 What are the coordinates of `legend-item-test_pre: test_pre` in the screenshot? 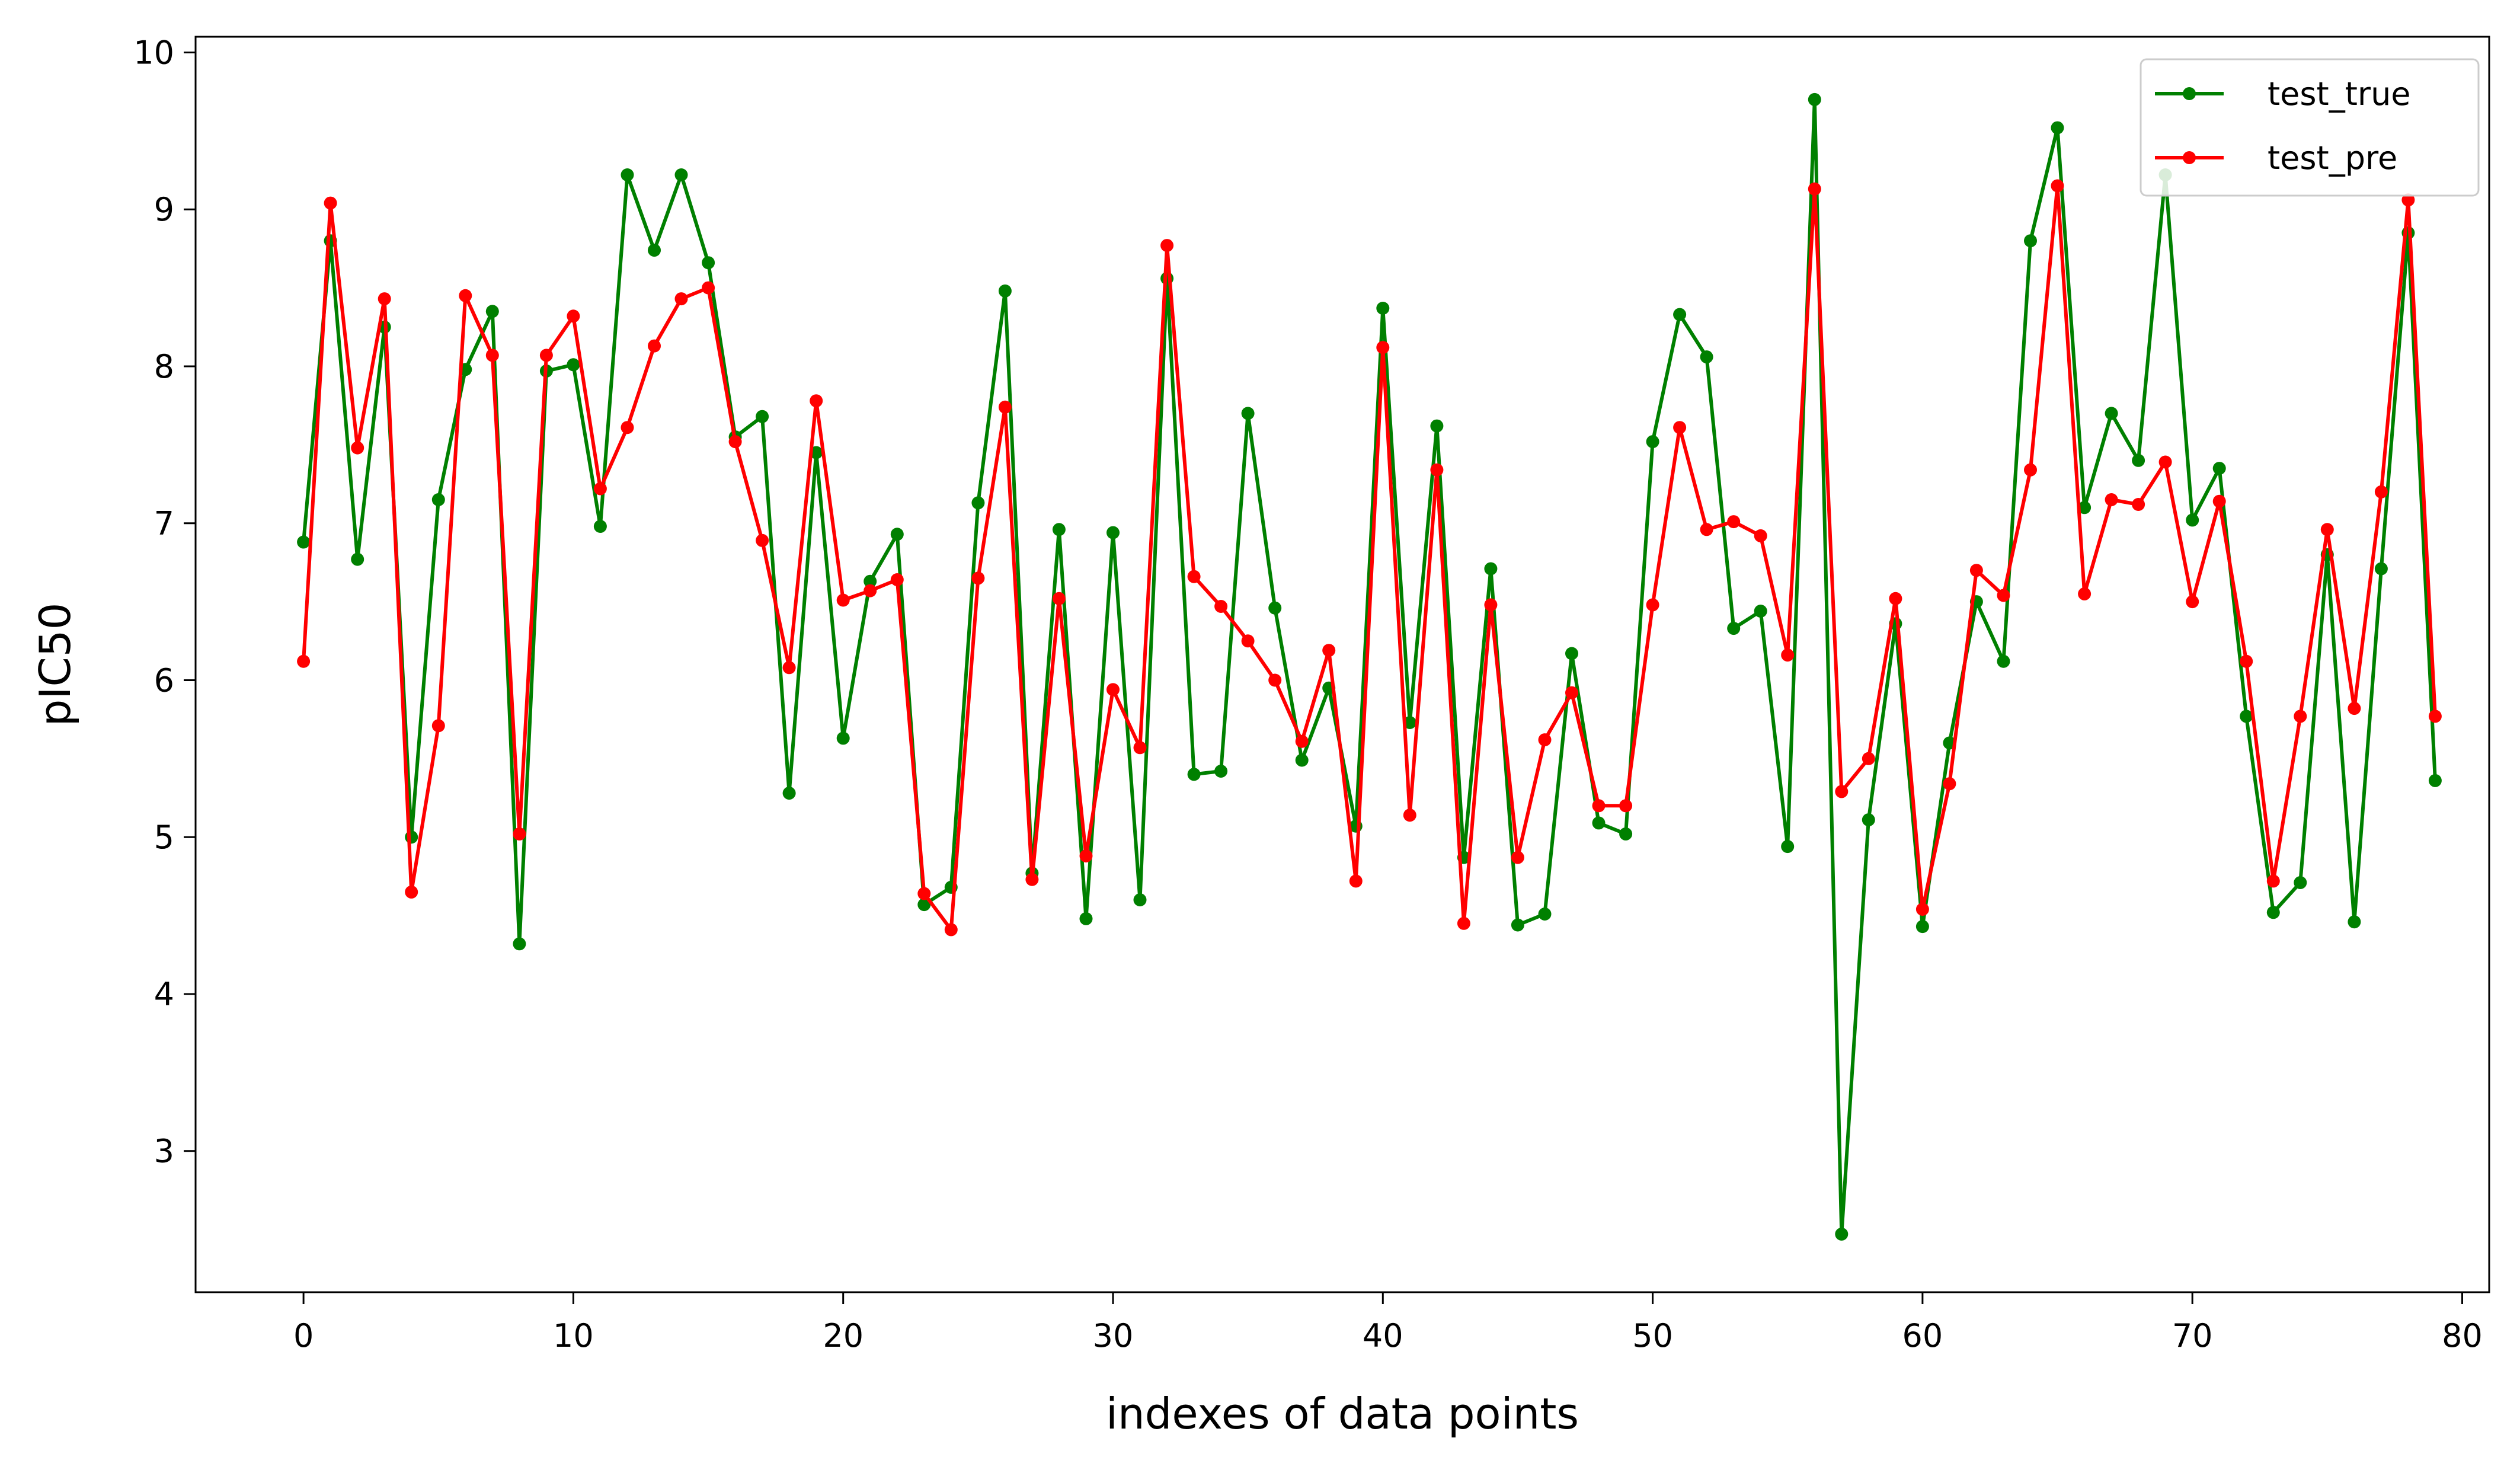 It's located at (2276, 158).